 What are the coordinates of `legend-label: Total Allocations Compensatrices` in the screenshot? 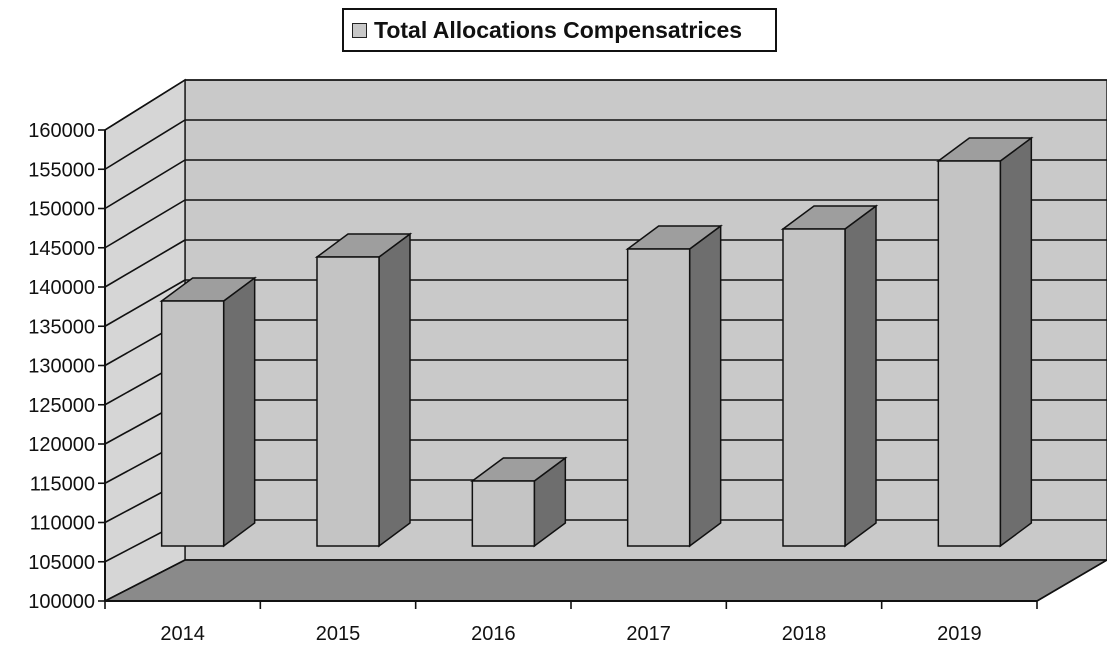 It's located at (558, 29).